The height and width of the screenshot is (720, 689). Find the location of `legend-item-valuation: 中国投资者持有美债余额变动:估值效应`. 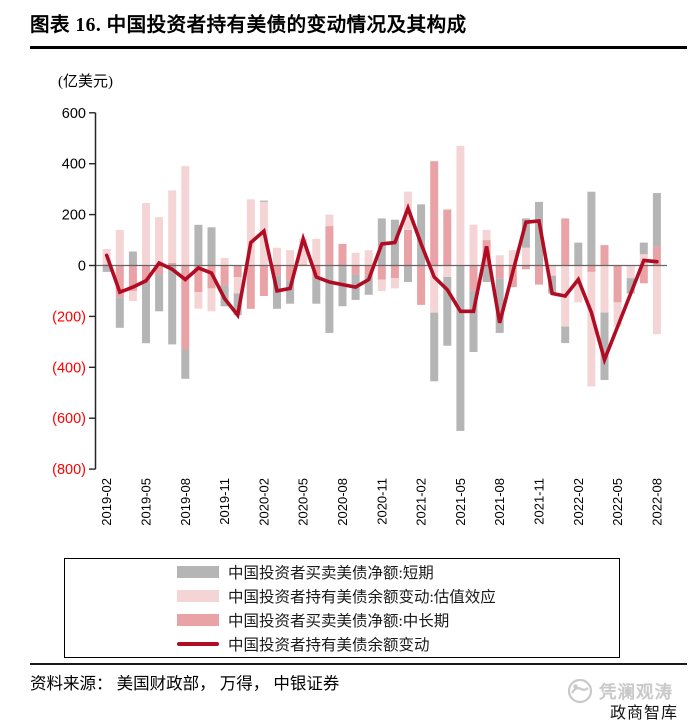

legend-item-valuation: 中国投资者持有美债余额变动:估值效应 is located at coordinates (398, 596).